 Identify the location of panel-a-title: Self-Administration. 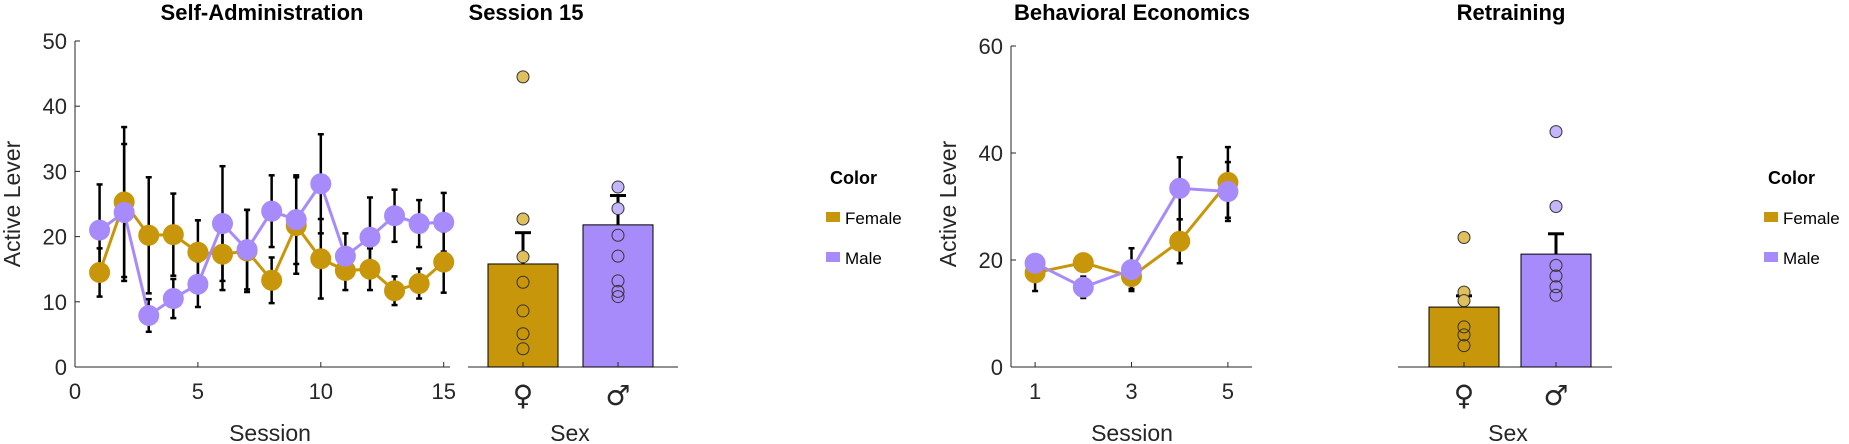
(262, 12).